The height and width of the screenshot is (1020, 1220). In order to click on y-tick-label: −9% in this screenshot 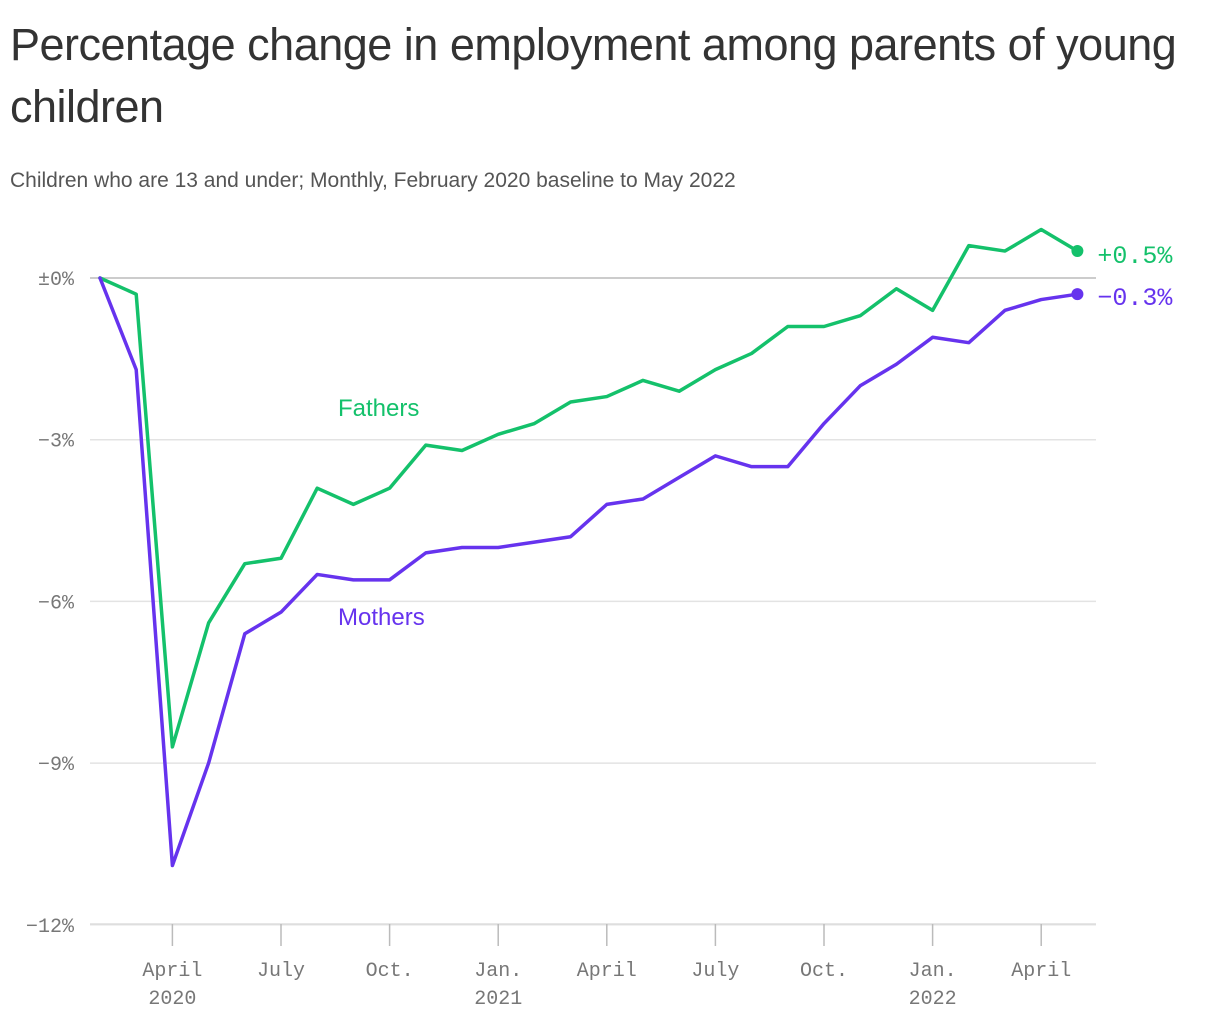, I will do `click(56, 765)`.